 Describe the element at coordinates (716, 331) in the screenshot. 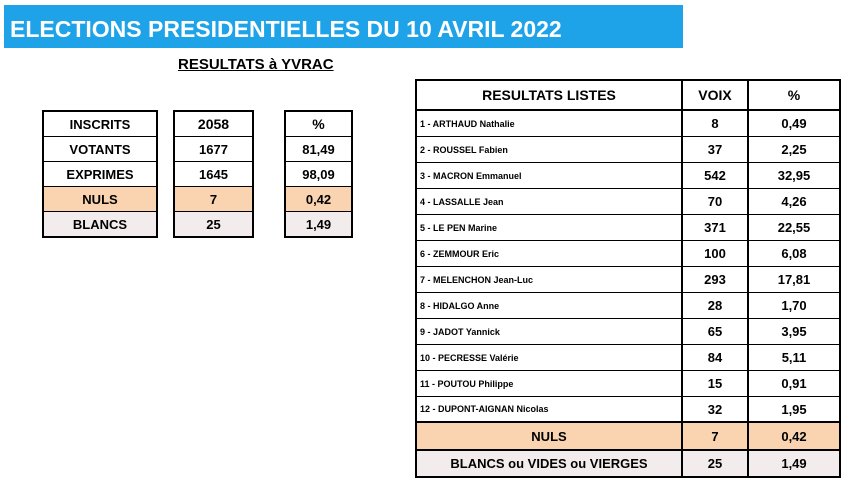

I see `candidate-voix: 65` at that location.